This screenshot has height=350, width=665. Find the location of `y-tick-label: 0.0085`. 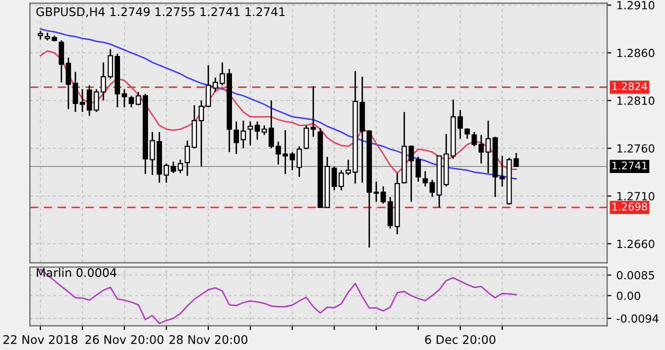

y-tick-label: 0.0085 is located at coordinates (635, 275).